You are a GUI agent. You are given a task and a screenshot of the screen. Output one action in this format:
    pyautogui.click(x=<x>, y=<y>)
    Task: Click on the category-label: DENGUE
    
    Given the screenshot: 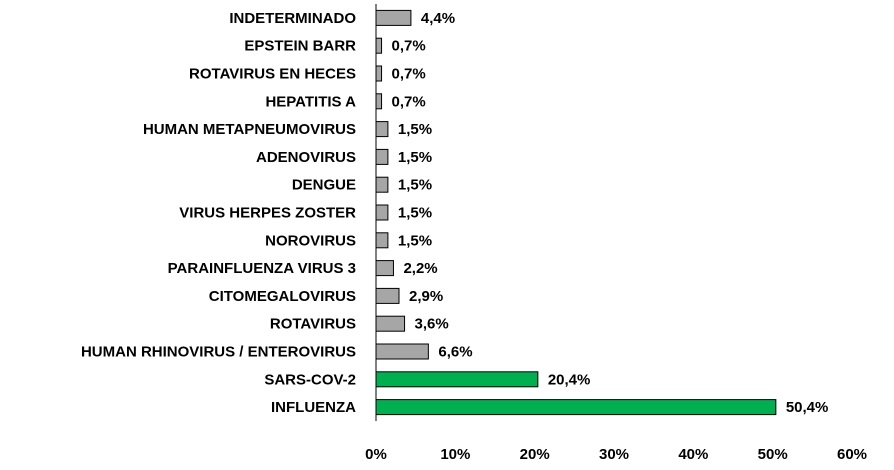 What is the action you would take?
    pyautogui.click(x=324, y=185)
    